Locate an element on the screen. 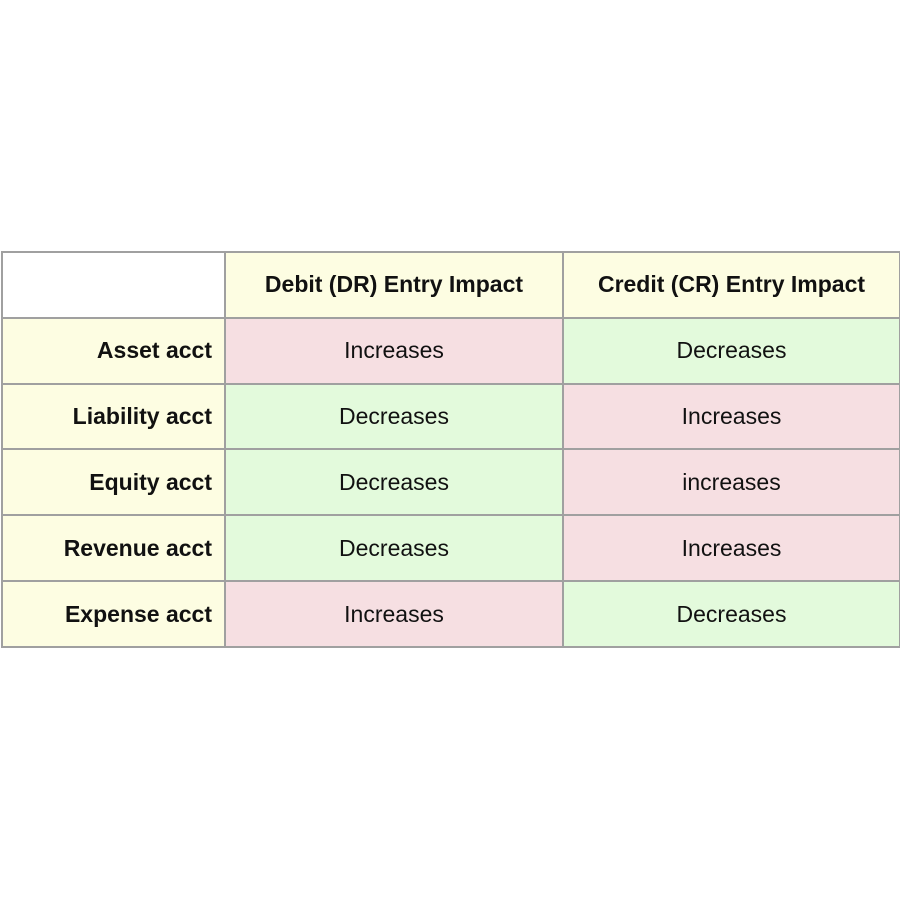  row: Liability acct Decreases Increases is located at coordinates (450, 416).